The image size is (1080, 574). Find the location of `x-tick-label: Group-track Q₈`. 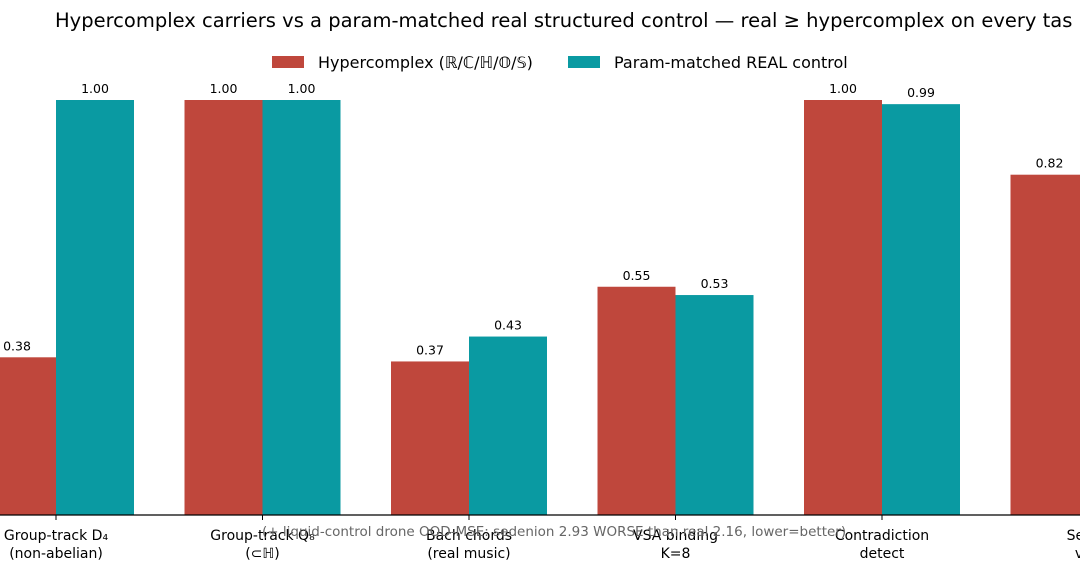

x-tick-label: Group-track Q₈ is located at coordinates (262, 536).